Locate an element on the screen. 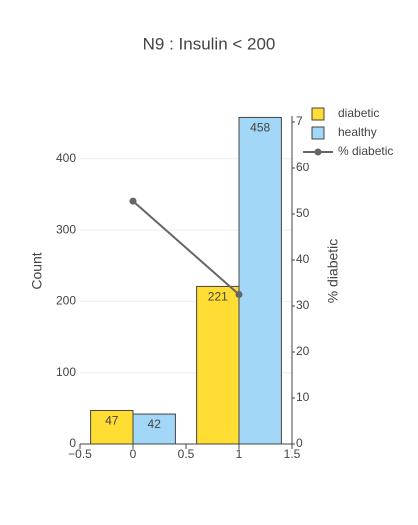 The height and width of the screenshot is (525, 418). legend-label: % diabetic is located at coordinates (365, 151).